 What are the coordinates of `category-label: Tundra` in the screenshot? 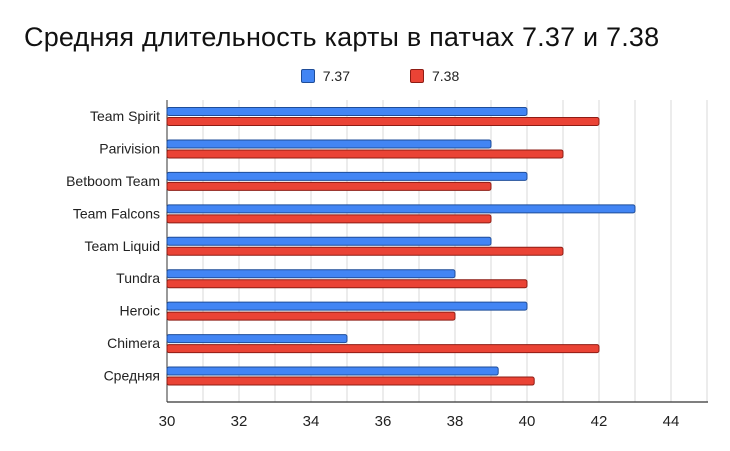 It's located at (138, 278).